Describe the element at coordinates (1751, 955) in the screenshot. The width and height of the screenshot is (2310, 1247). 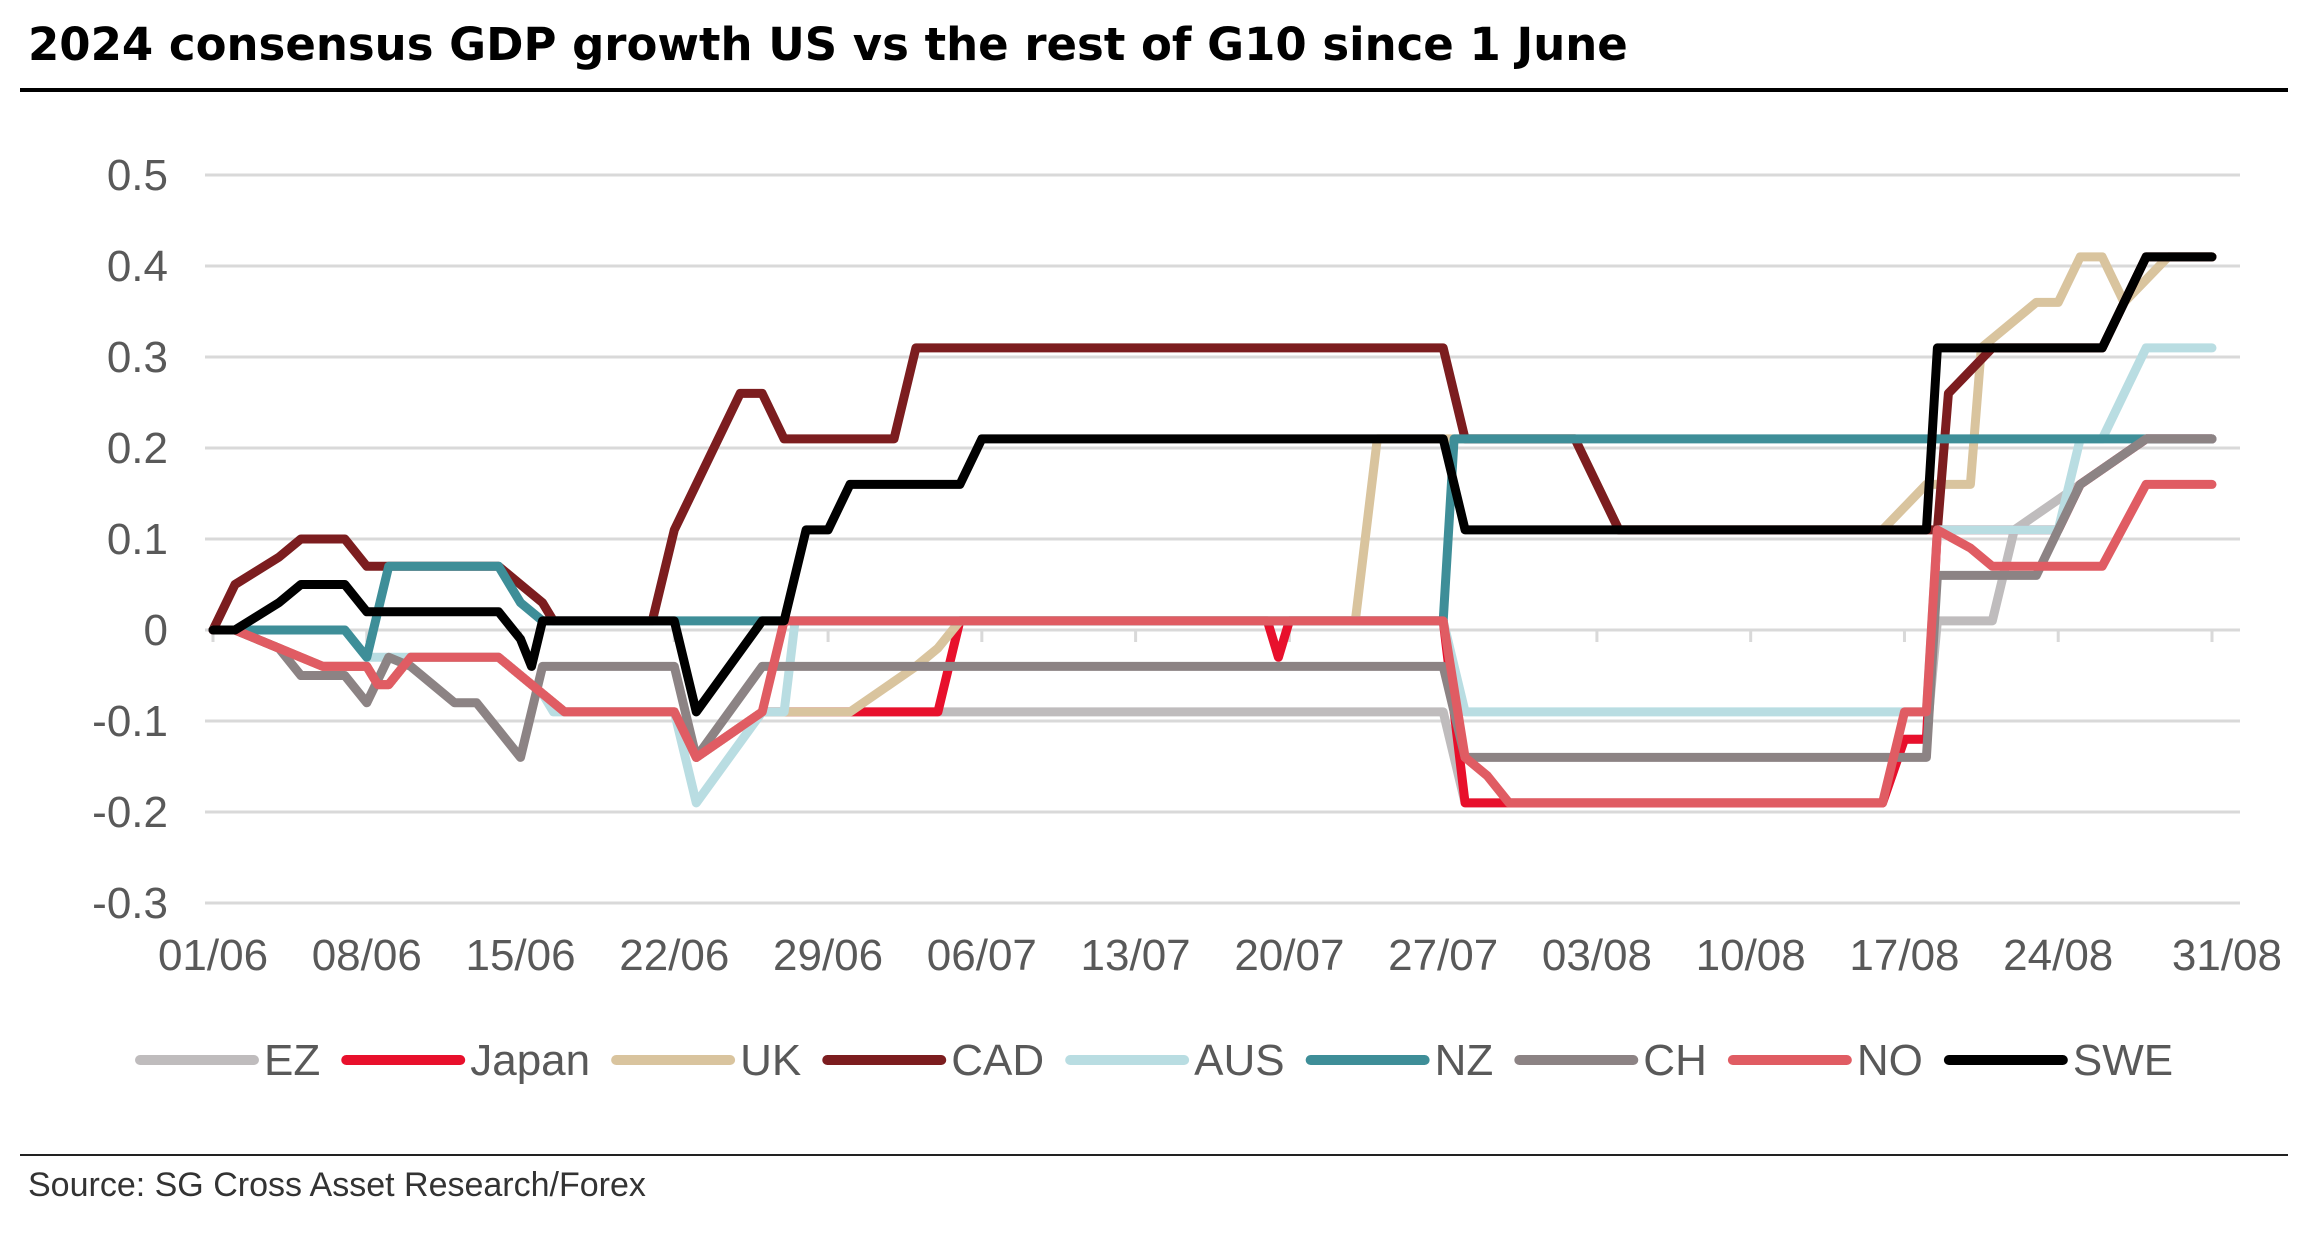
I see `x-tick-label: 10/08` at that location.